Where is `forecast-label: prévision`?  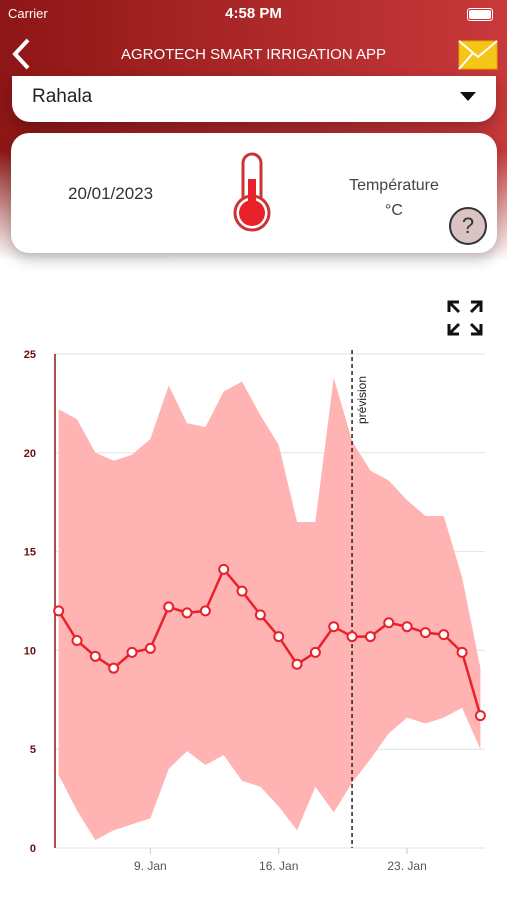
forecast-label: prévision is located at coordinates (362, 400).